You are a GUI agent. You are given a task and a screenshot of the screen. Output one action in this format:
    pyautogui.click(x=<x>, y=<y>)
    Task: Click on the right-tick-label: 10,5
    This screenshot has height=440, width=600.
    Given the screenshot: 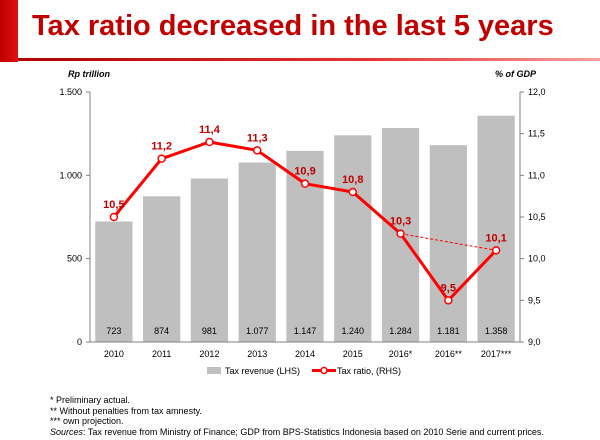 What is the action you would take?
    pyautogui.click(x=537, y=217)
    